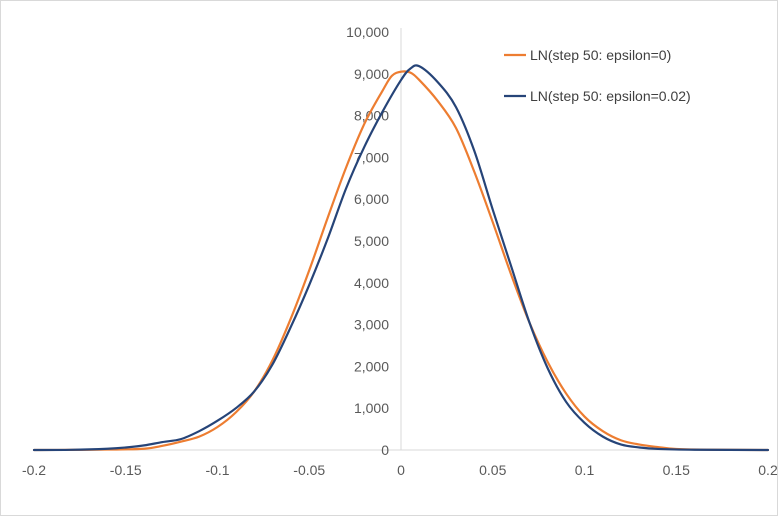 This screenshot has width=778, height=516. I want to click on y-tick-label: 6,000, so click(371, 199).